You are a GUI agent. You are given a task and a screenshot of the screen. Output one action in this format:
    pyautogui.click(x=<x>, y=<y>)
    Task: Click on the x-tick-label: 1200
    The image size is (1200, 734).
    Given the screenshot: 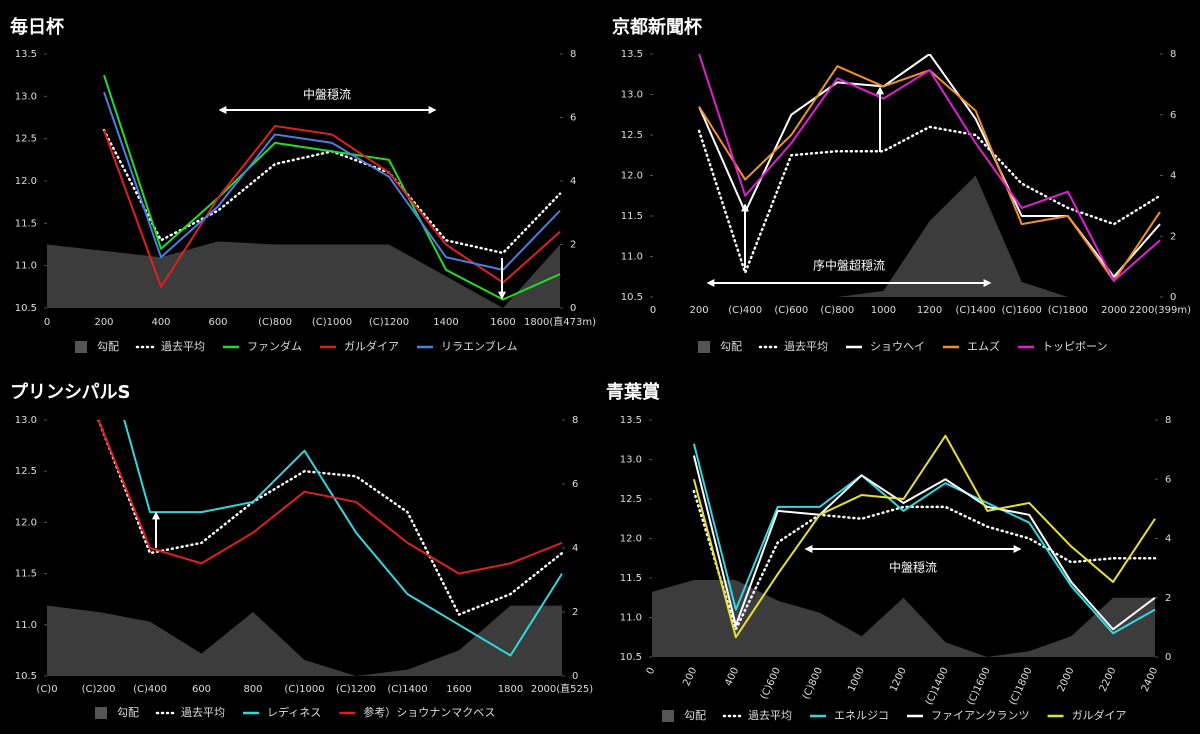 What is the action you would take?
    pyautogui.click(x=929, y=310)
    